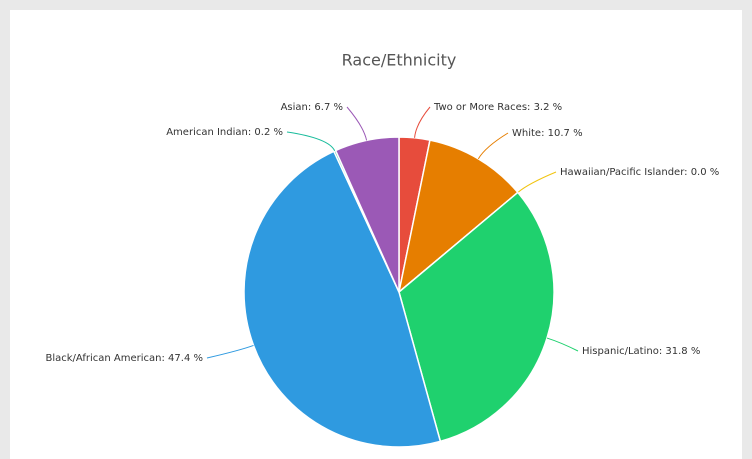 The image size is (752, 459). I want to click on data-label: Hispanic/Latino: 31.8 %, so click(641, 351).